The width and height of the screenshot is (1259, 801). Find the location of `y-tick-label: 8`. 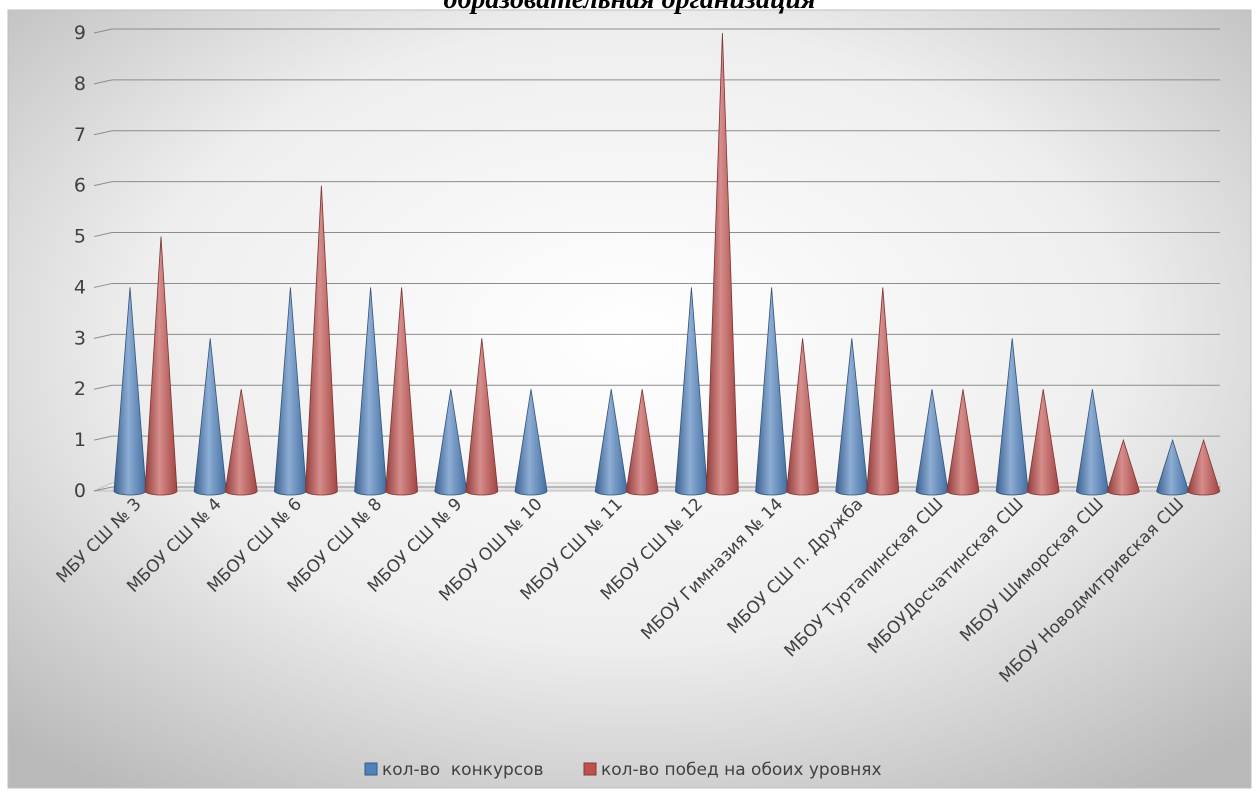

y-tick-label: 8 is located at coordinates (80, 84).